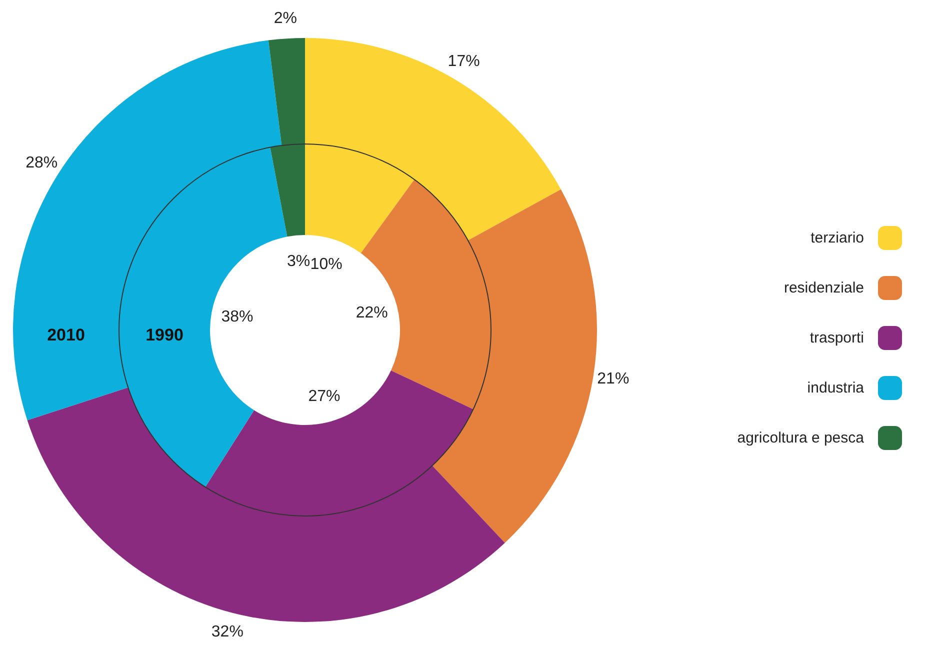  Describe the element at coordinates (836, 388) in the screenshot. I see `legend-label: industria` at that location.